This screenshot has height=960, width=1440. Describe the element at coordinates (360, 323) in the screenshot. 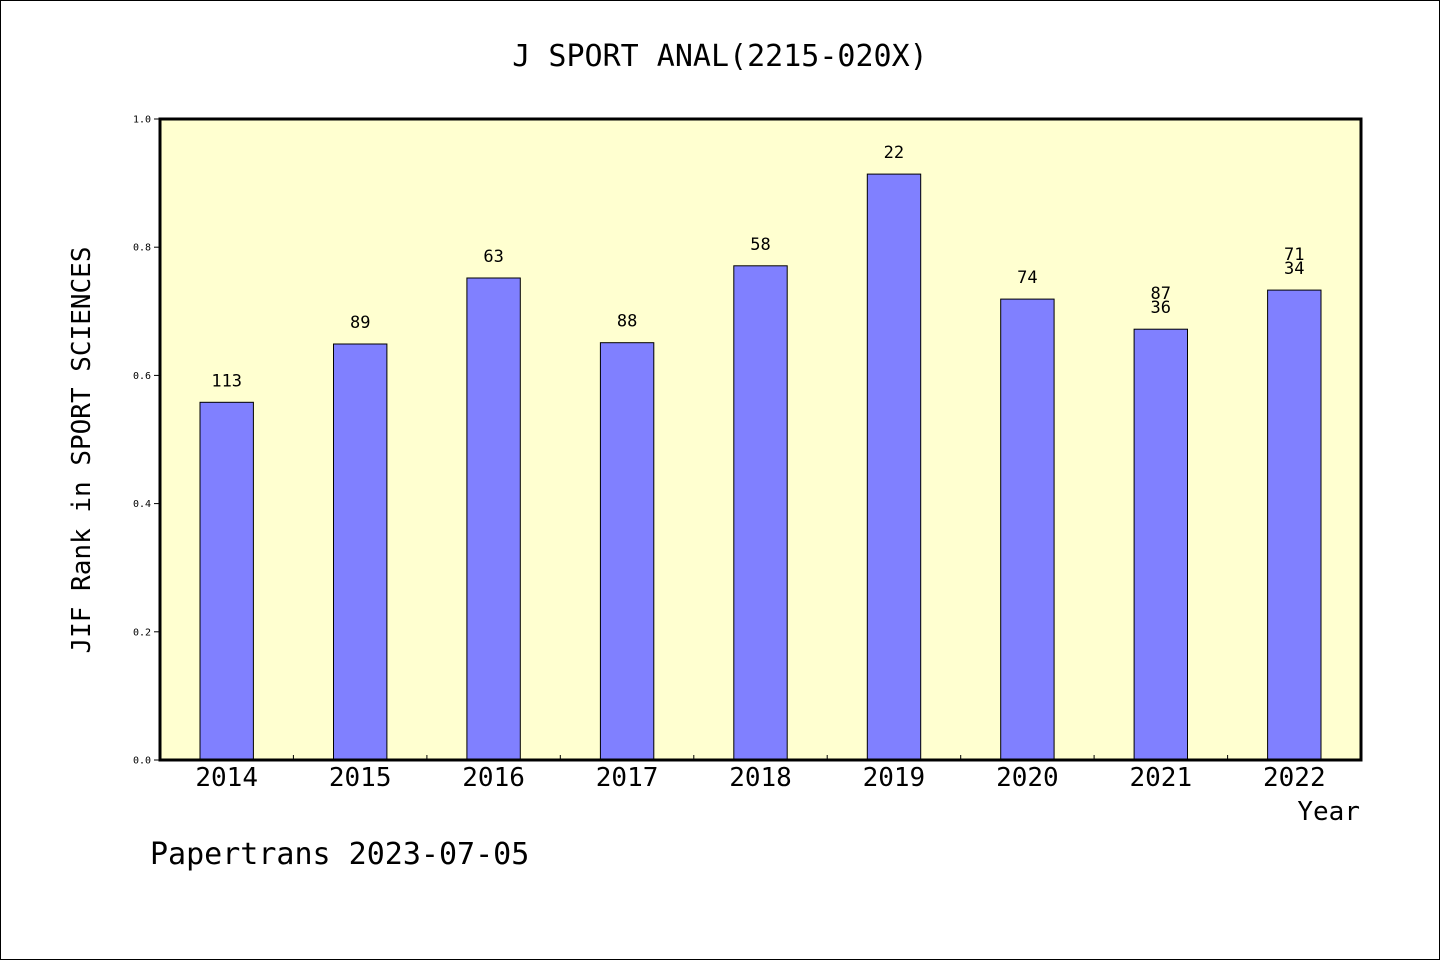

I see `bar-value-label: 89` at that location.